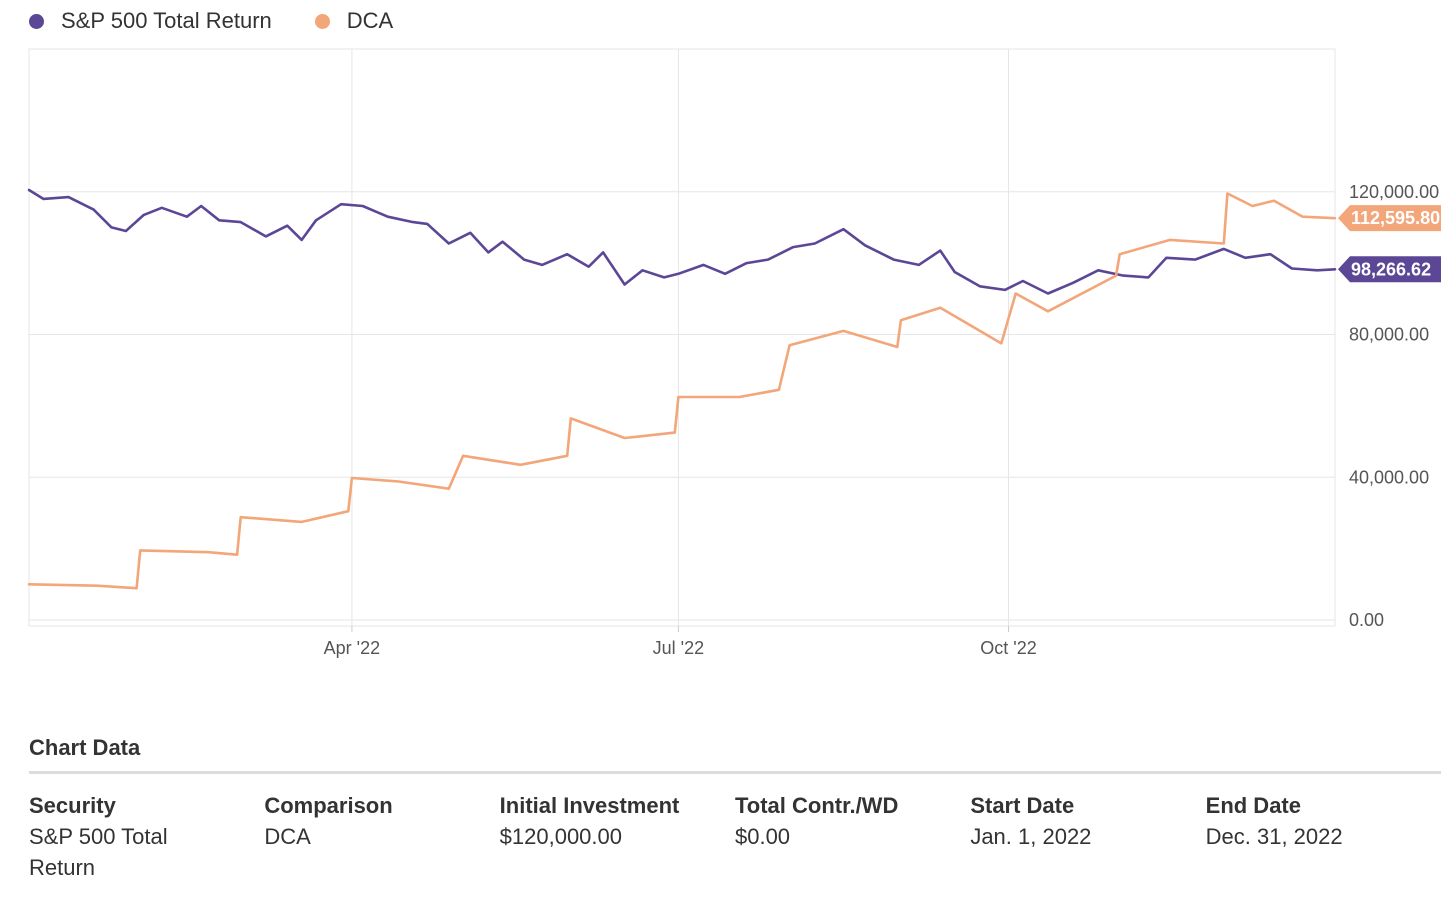 The image size is (1456, 901). I want to click on table-column-end-date: End Date Dec. 31, 2022, so click(1323, 836).